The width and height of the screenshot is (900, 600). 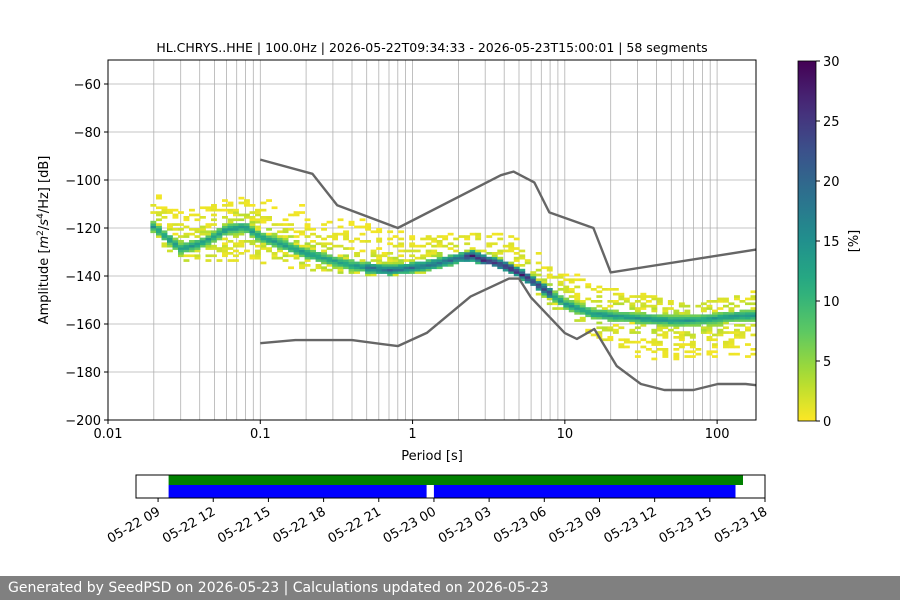 I want to click on timeline-tick-label: 05-23 09, so click(x=575, y=525).